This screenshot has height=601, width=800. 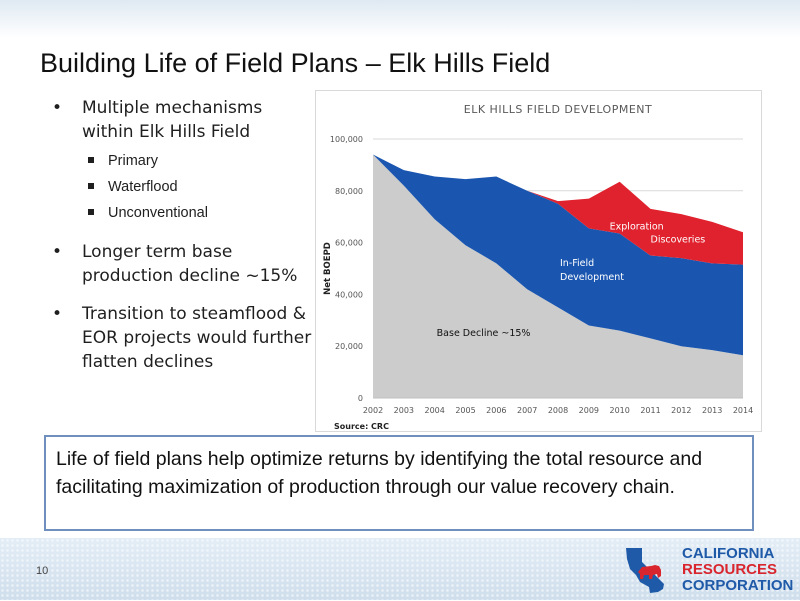 I want to click on series-label: In-Field Development, so click(x=592, y=270).